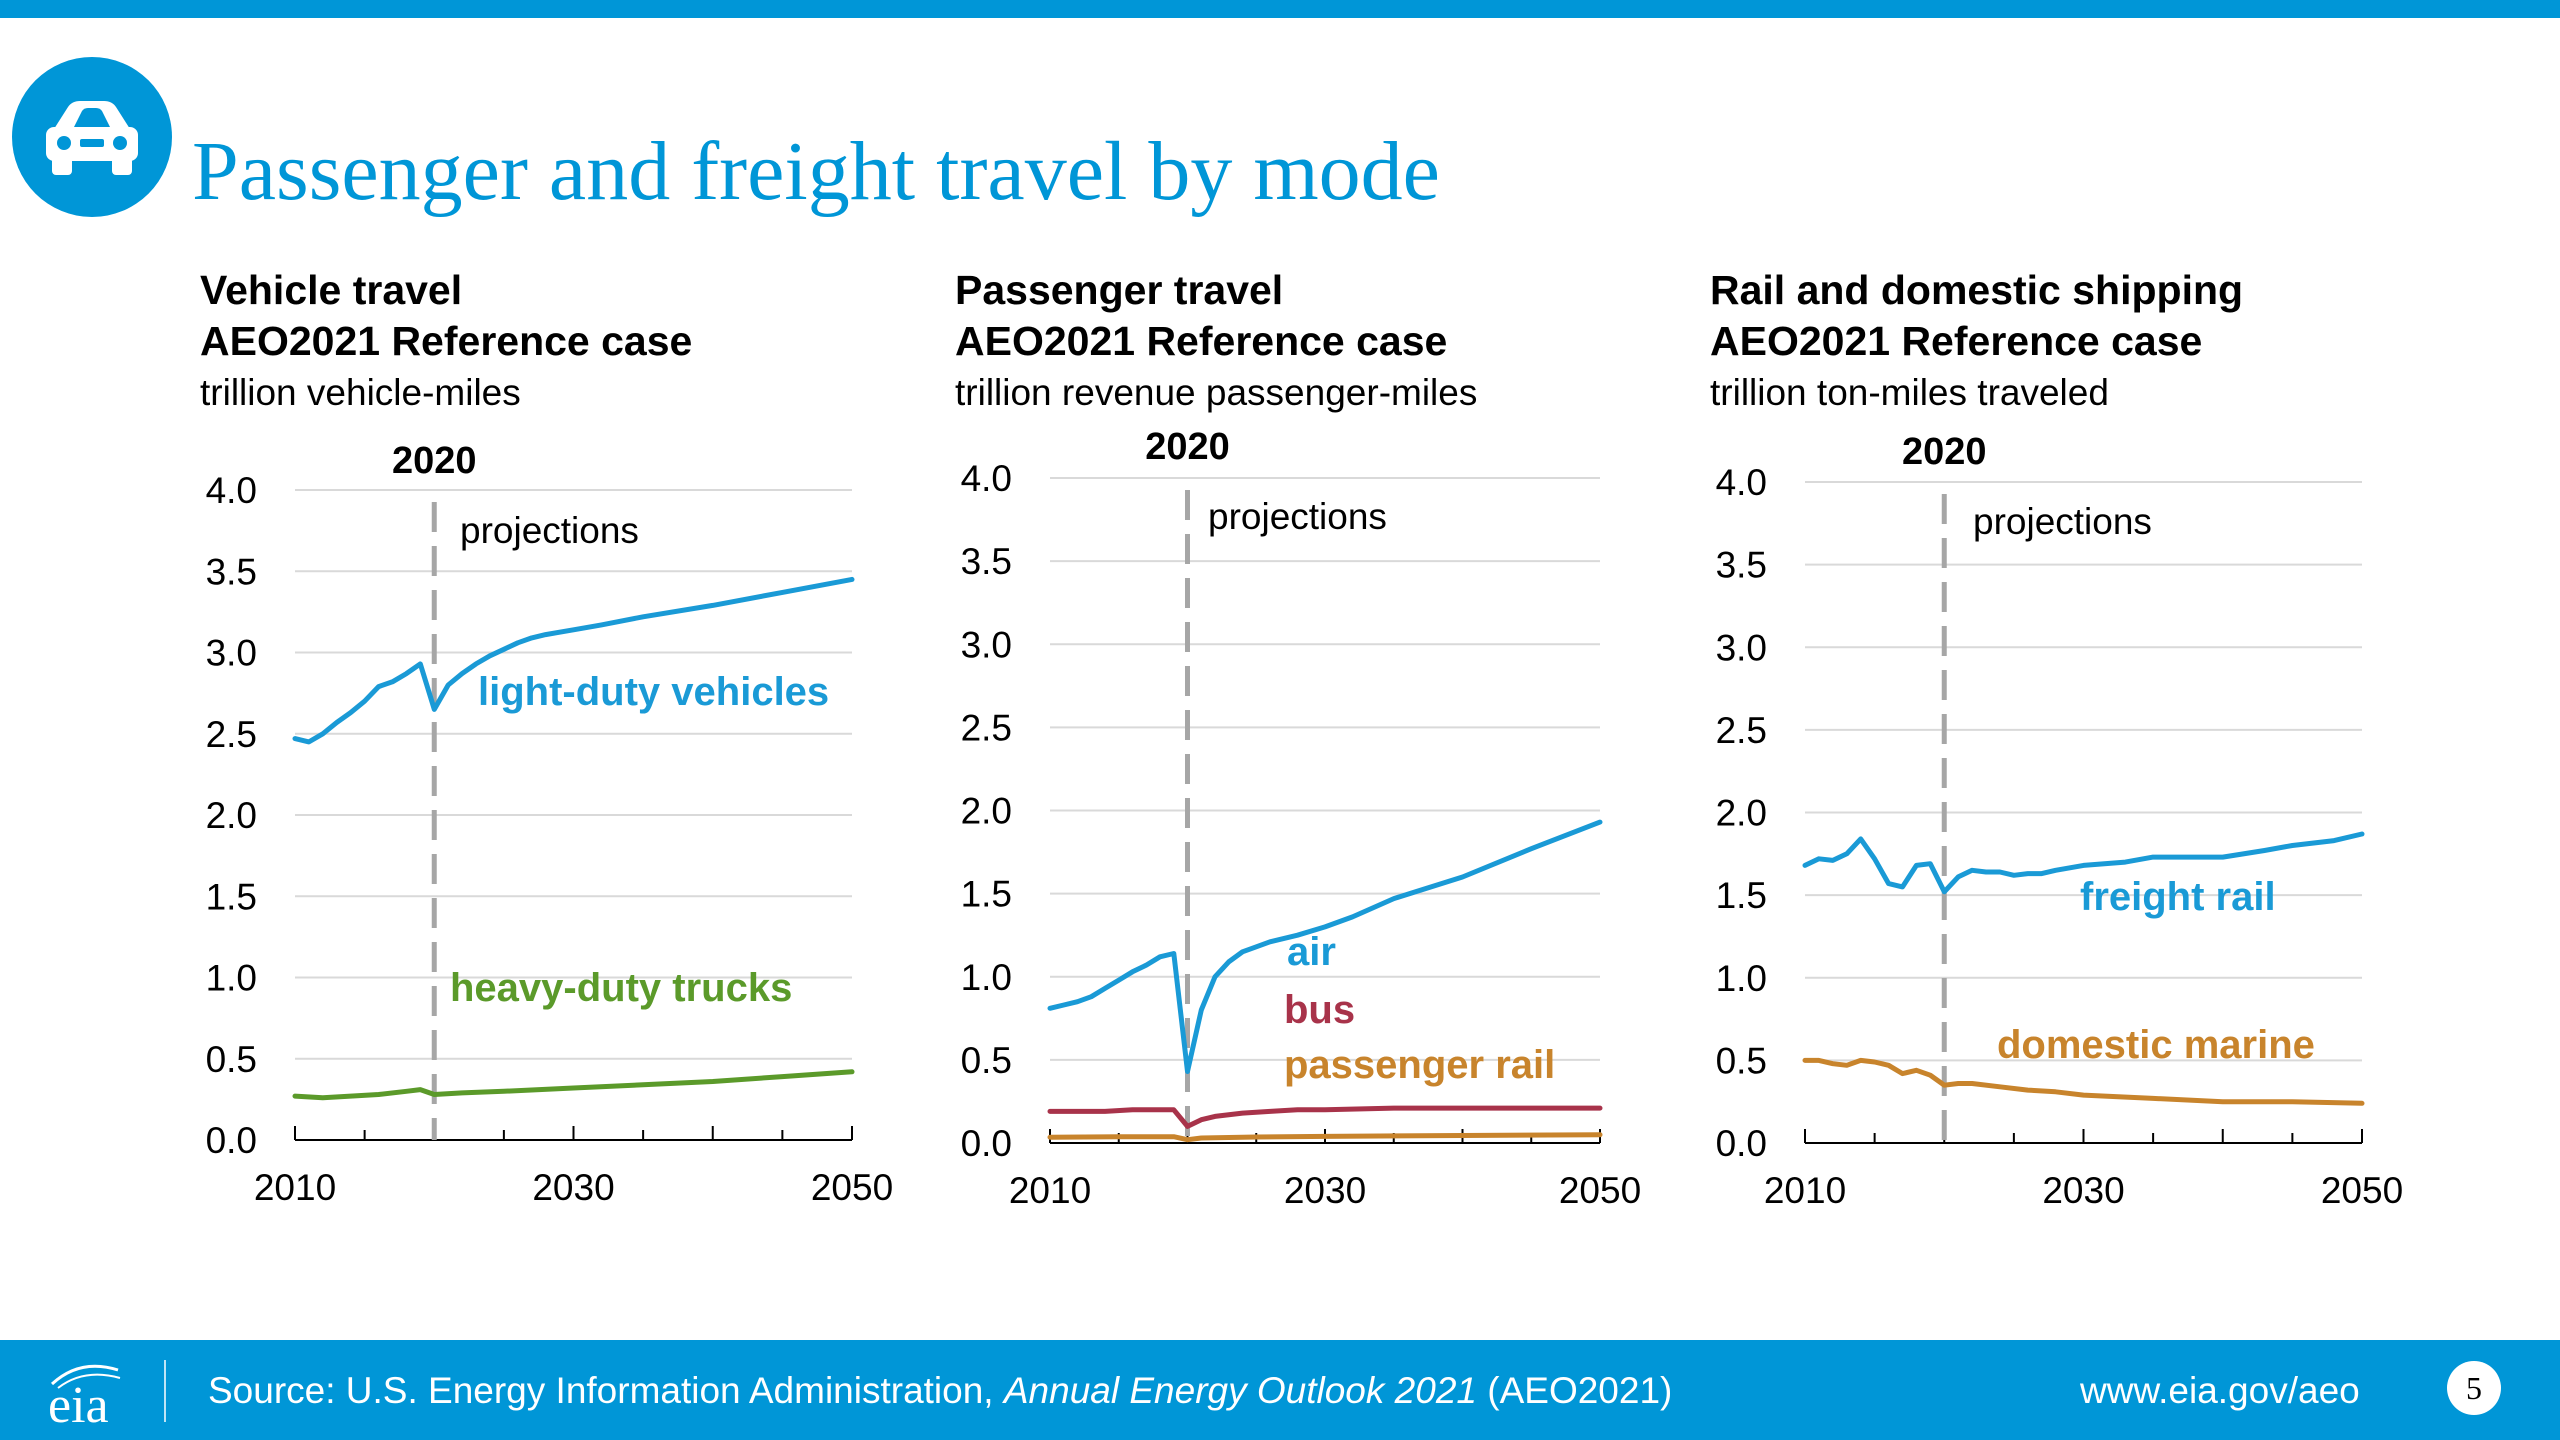 This screenshot has width=2560, height=1440. I want to click on chart-unit-label: trillion revenue passenger-miles, so click(1216, 392).